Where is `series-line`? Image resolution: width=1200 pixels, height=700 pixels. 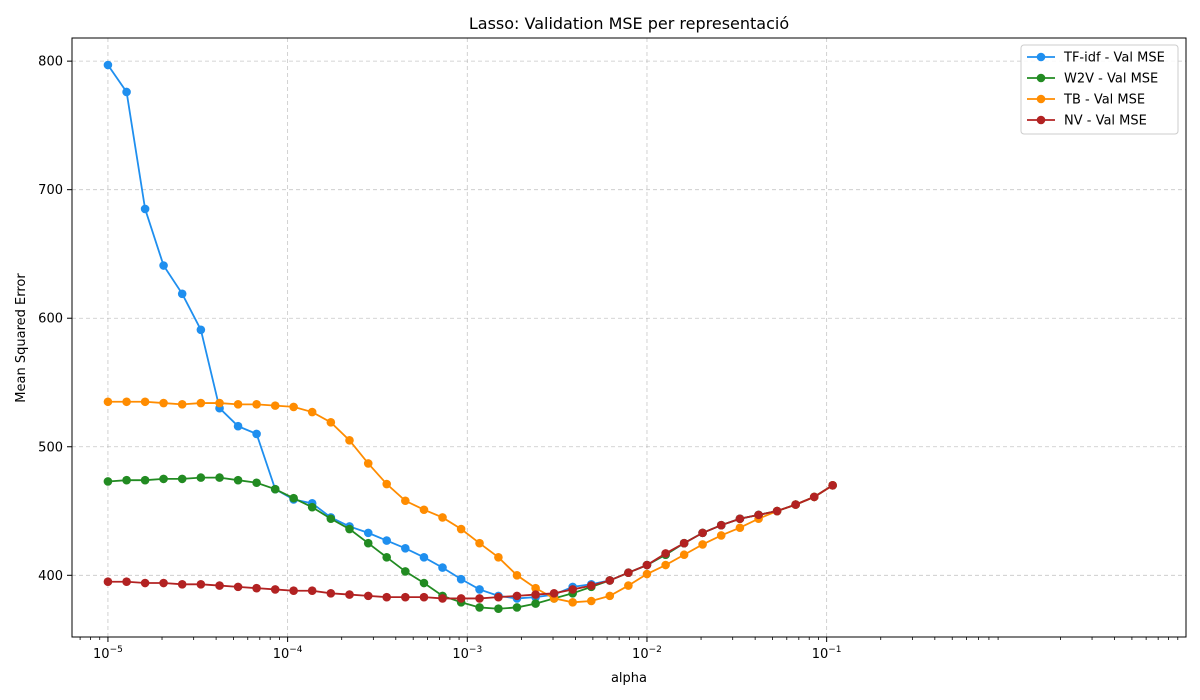
series-line is located at coordinates (470, 542).